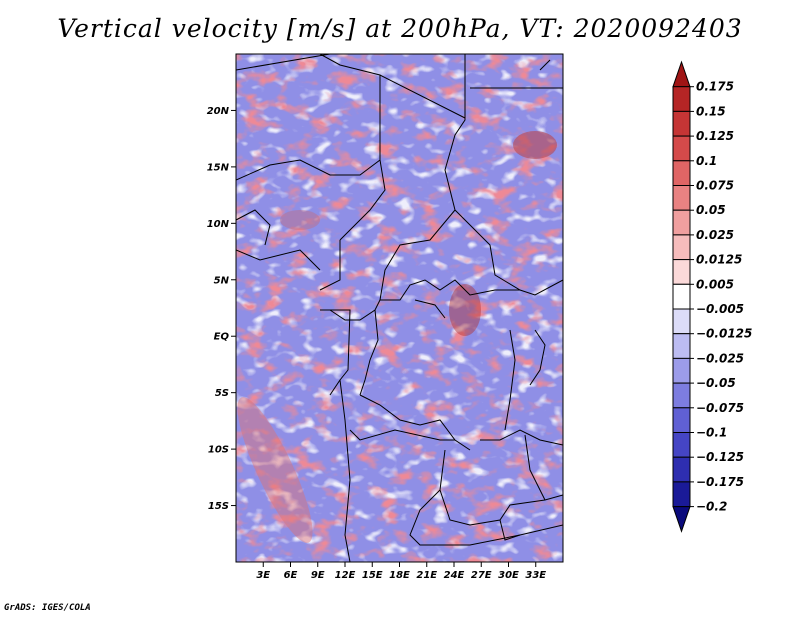 Image resolution: width=800 pixels, height=618 pixels. Describe the element at coordinates (715, 284) in the screenshot. I see `colorbar-label: 0.005` at that location.